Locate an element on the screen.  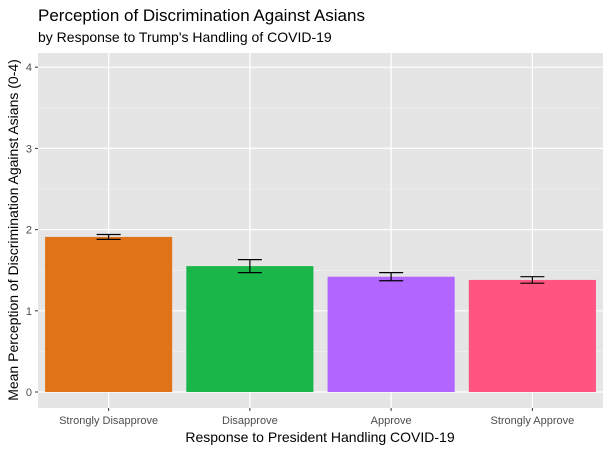
x-tick-label: Strongly Approve is located at coordinates (532, 421).